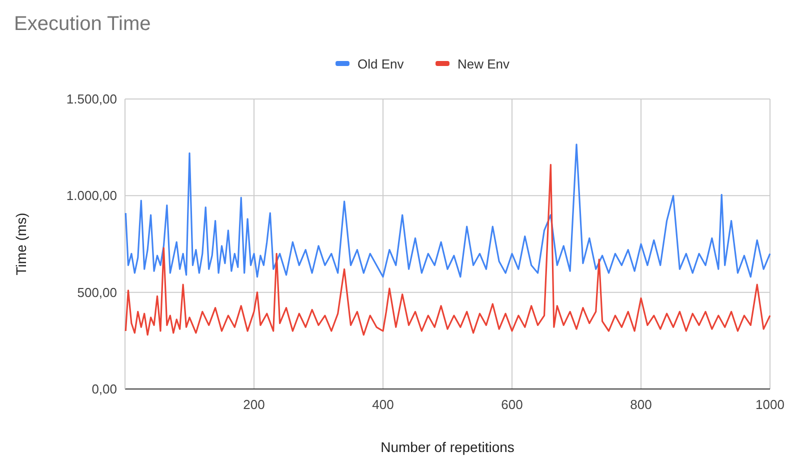  Describe the element at coordinates (254, 404) in the screenshot. I see `x-tick-label: 200` at that location.